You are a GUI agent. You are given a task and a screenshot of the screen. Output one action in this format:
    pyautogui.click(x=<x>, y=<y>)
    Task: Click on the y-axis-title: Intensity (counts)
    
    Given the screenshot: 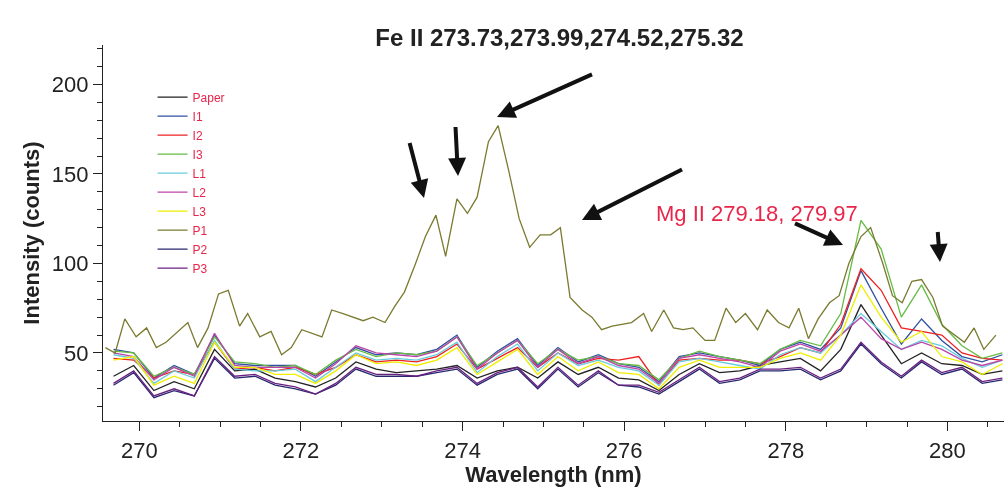 What is the action you would take?
    pyautogui.click(x=31, y=233)
    